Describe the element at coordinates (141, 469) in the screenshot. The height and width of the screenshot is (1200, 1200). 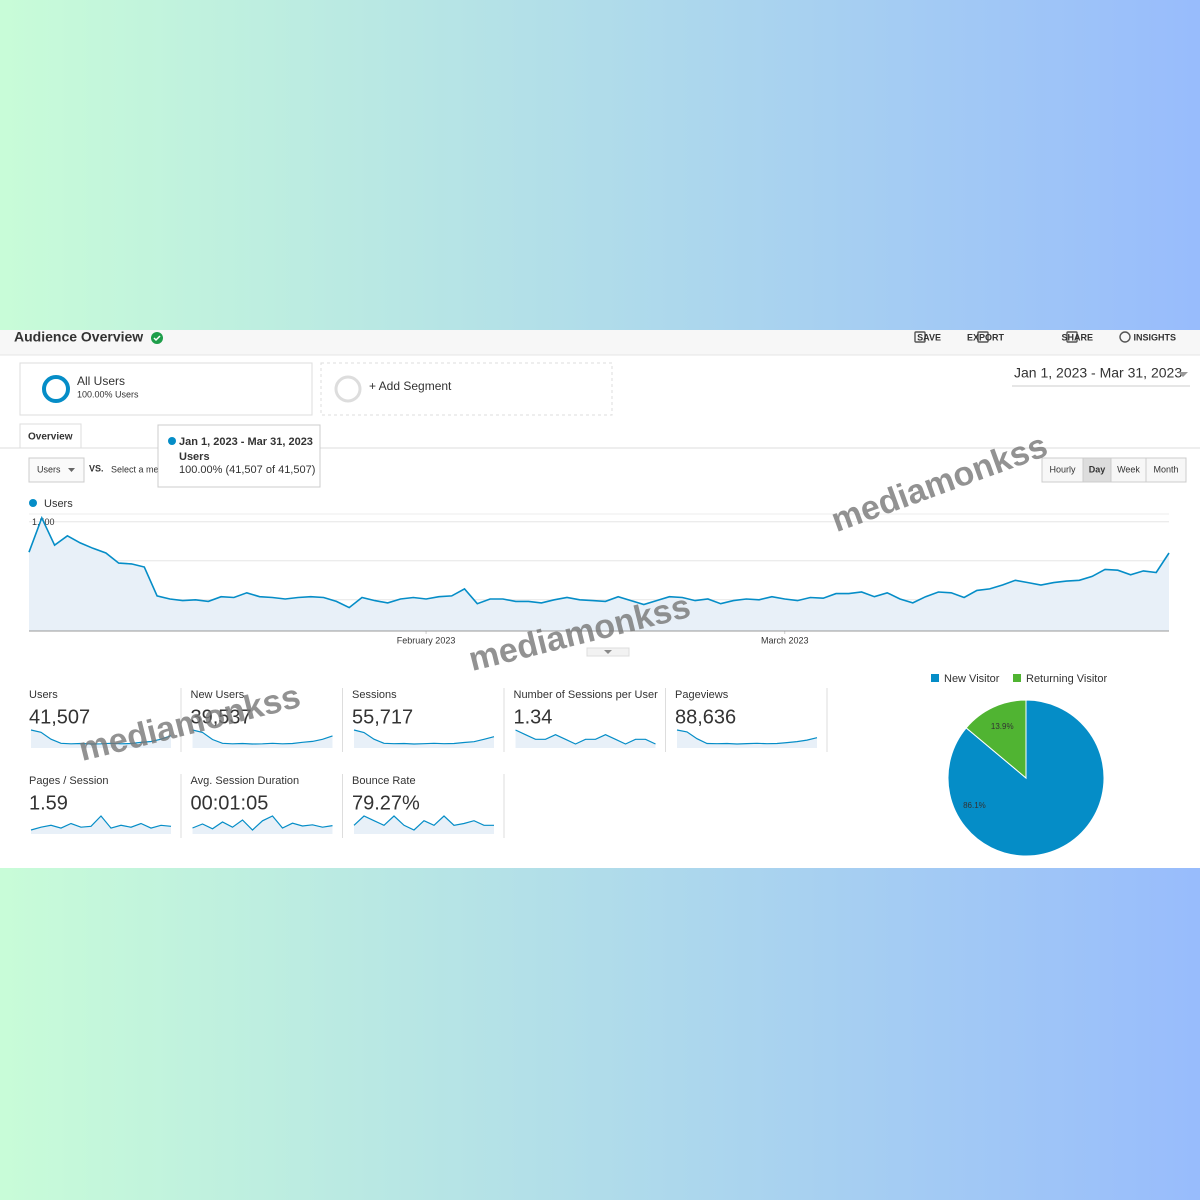
I see `compare-link: Select a metric` at that location.